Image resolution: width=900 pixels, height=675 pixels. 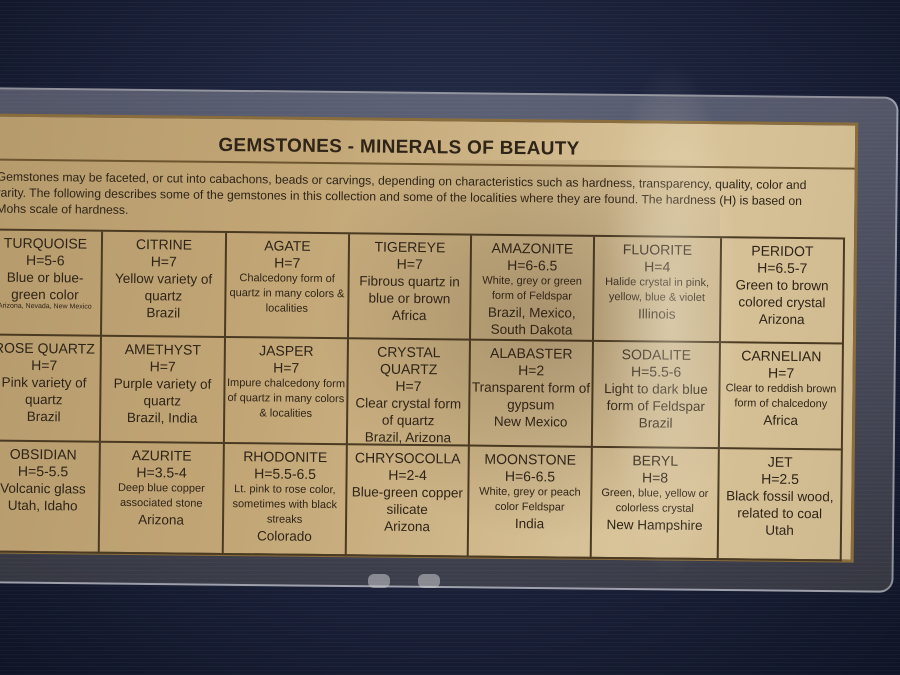 I want to click on gemstone-description: Light to dark blue form of Feldspar, so click(x=656, y=397).